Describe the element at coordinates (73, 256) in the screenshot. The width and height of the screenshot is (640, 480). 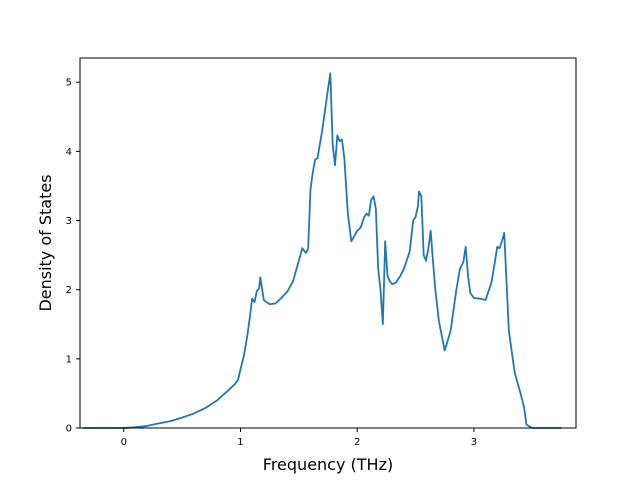
I see `y-axis-ticks: 0 1 2 3 4 5` at that location.